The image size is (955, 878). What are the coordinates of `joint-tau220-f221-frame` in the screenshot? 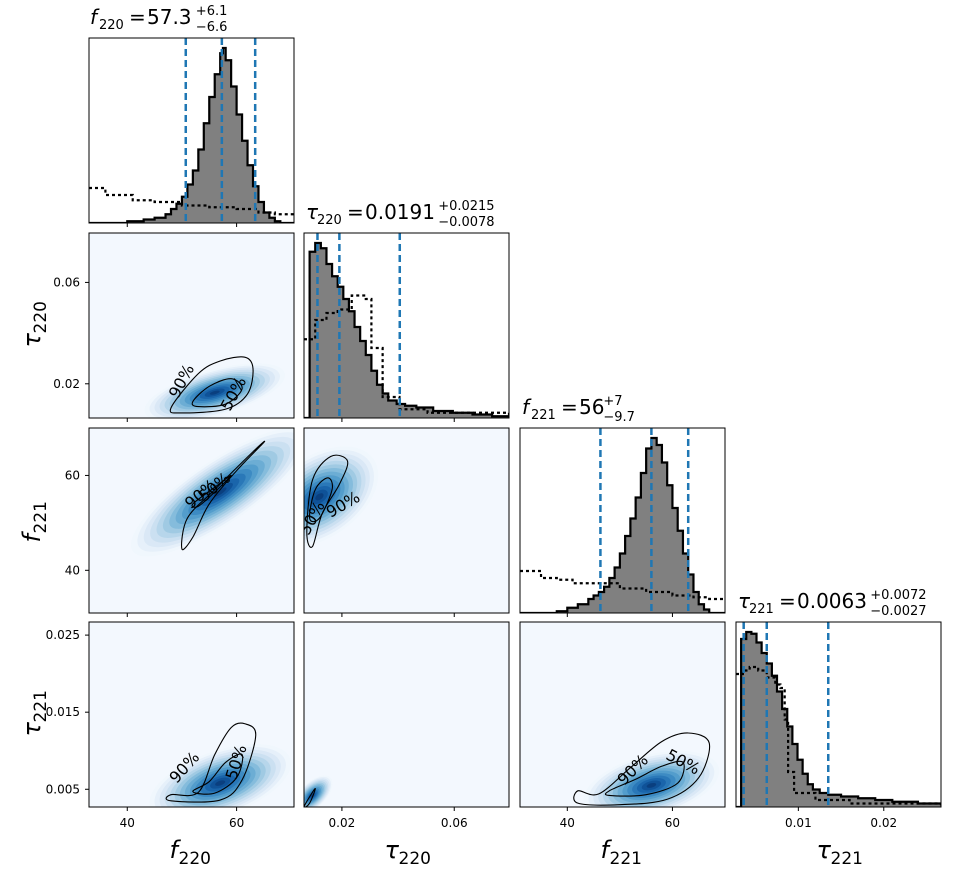 It's located at (406, 520).